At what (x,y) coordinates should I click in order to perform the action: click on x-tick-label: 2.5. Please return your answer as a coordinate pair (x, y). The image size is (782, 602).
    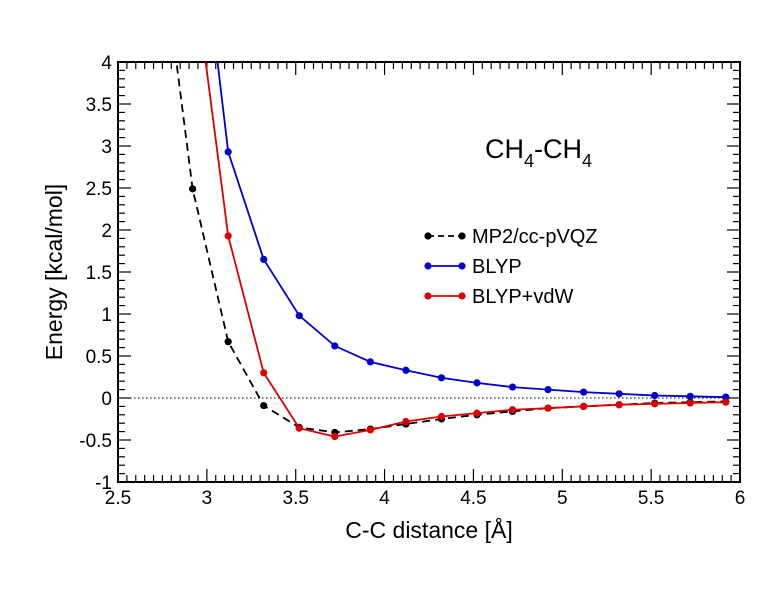
    Looking at the image, I should click on (118, 498).